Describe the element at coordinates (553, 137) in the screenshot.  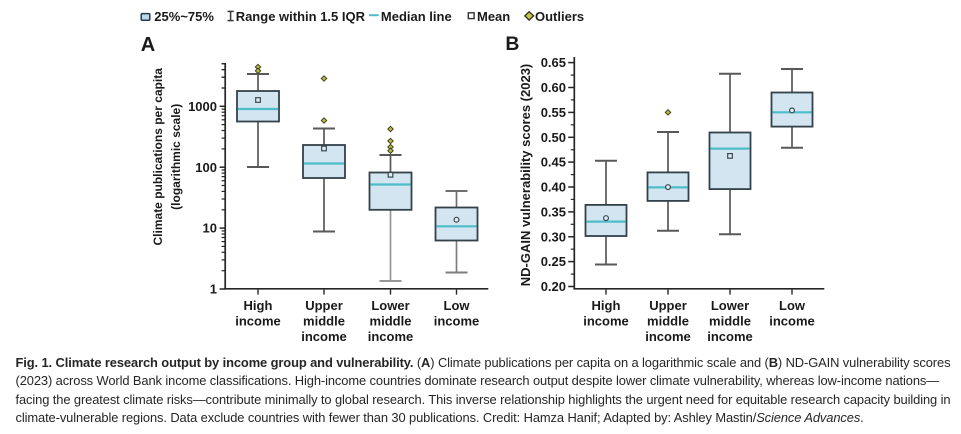
I see `svg-text: 0.50` at that location.